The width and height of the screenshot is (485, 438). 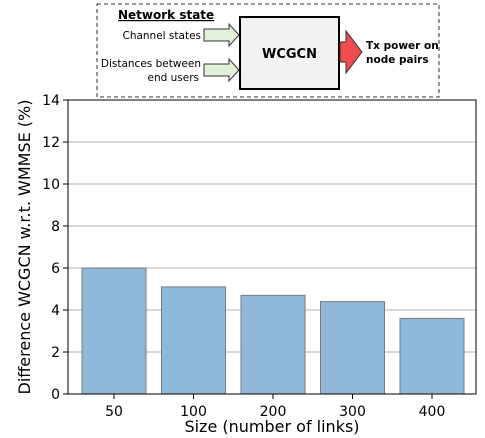 What do you see at coordinates (271, 426) in the screenshot?
I see `x-axis-label: Size (number of links)` at bounding box center [271, 426].